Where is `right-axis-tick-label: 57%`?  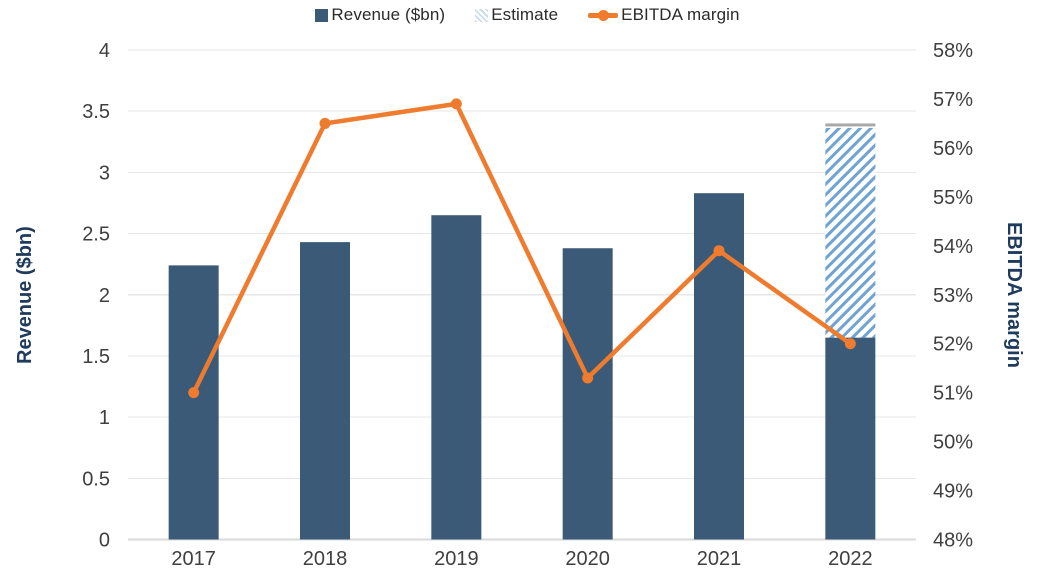 right-axis-tick-label: 57% is located at coordinates (953, 100).